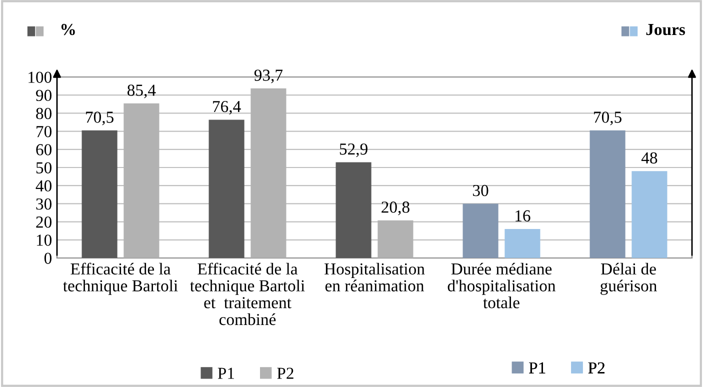  I want to click on y-tick-label: 90, so click(44, 96).